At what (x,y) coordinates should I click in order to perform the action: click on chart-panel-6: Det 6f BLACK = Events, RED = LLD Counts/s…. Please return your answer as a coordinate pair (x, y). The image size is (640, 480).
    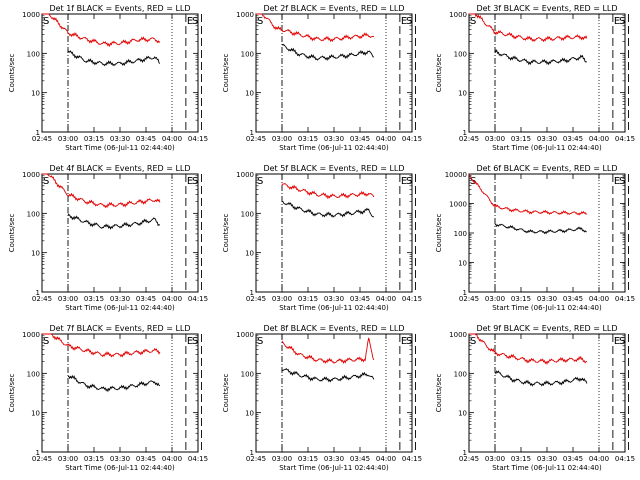
    Looking at the image, I should click on (535, 238).